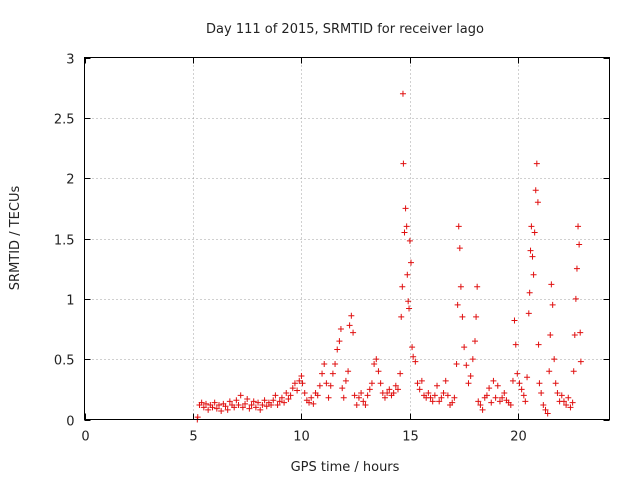 This screenshot has height=484, width=640. What do you see at coordinates (70, 301) in the screenshot?
I see `y-tick-label: 1` at bounding box center [70, 301].